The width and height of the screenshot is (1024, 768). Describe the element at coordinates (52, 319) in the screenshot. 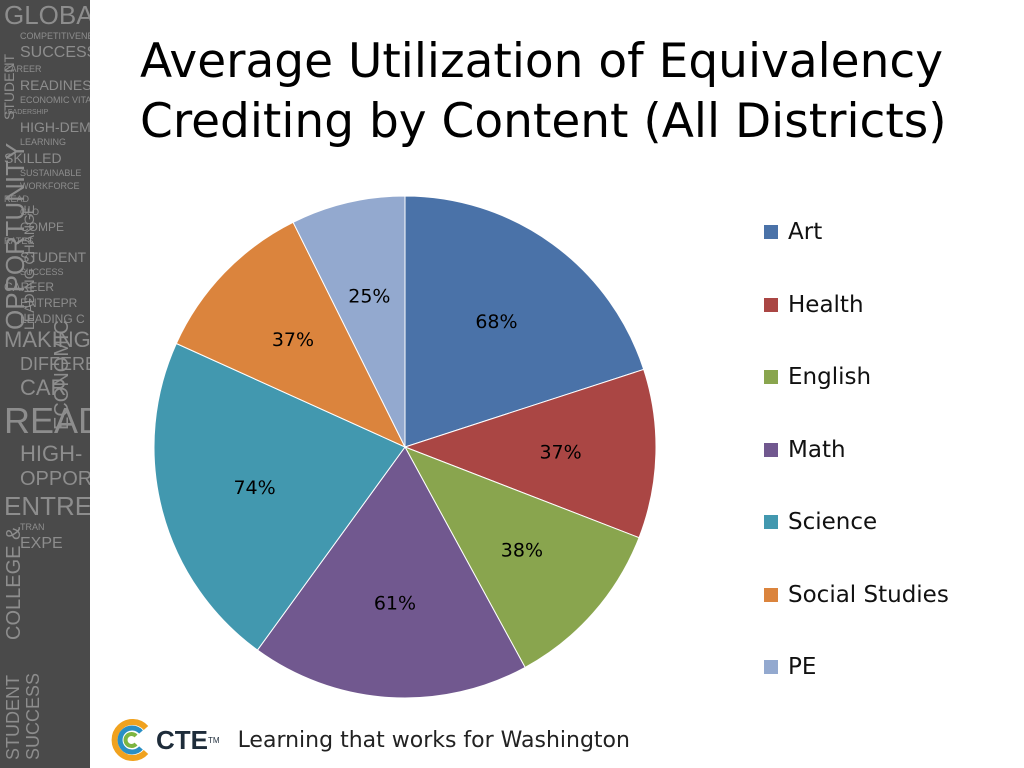

I see `banner-word: LEADING C` at that location.